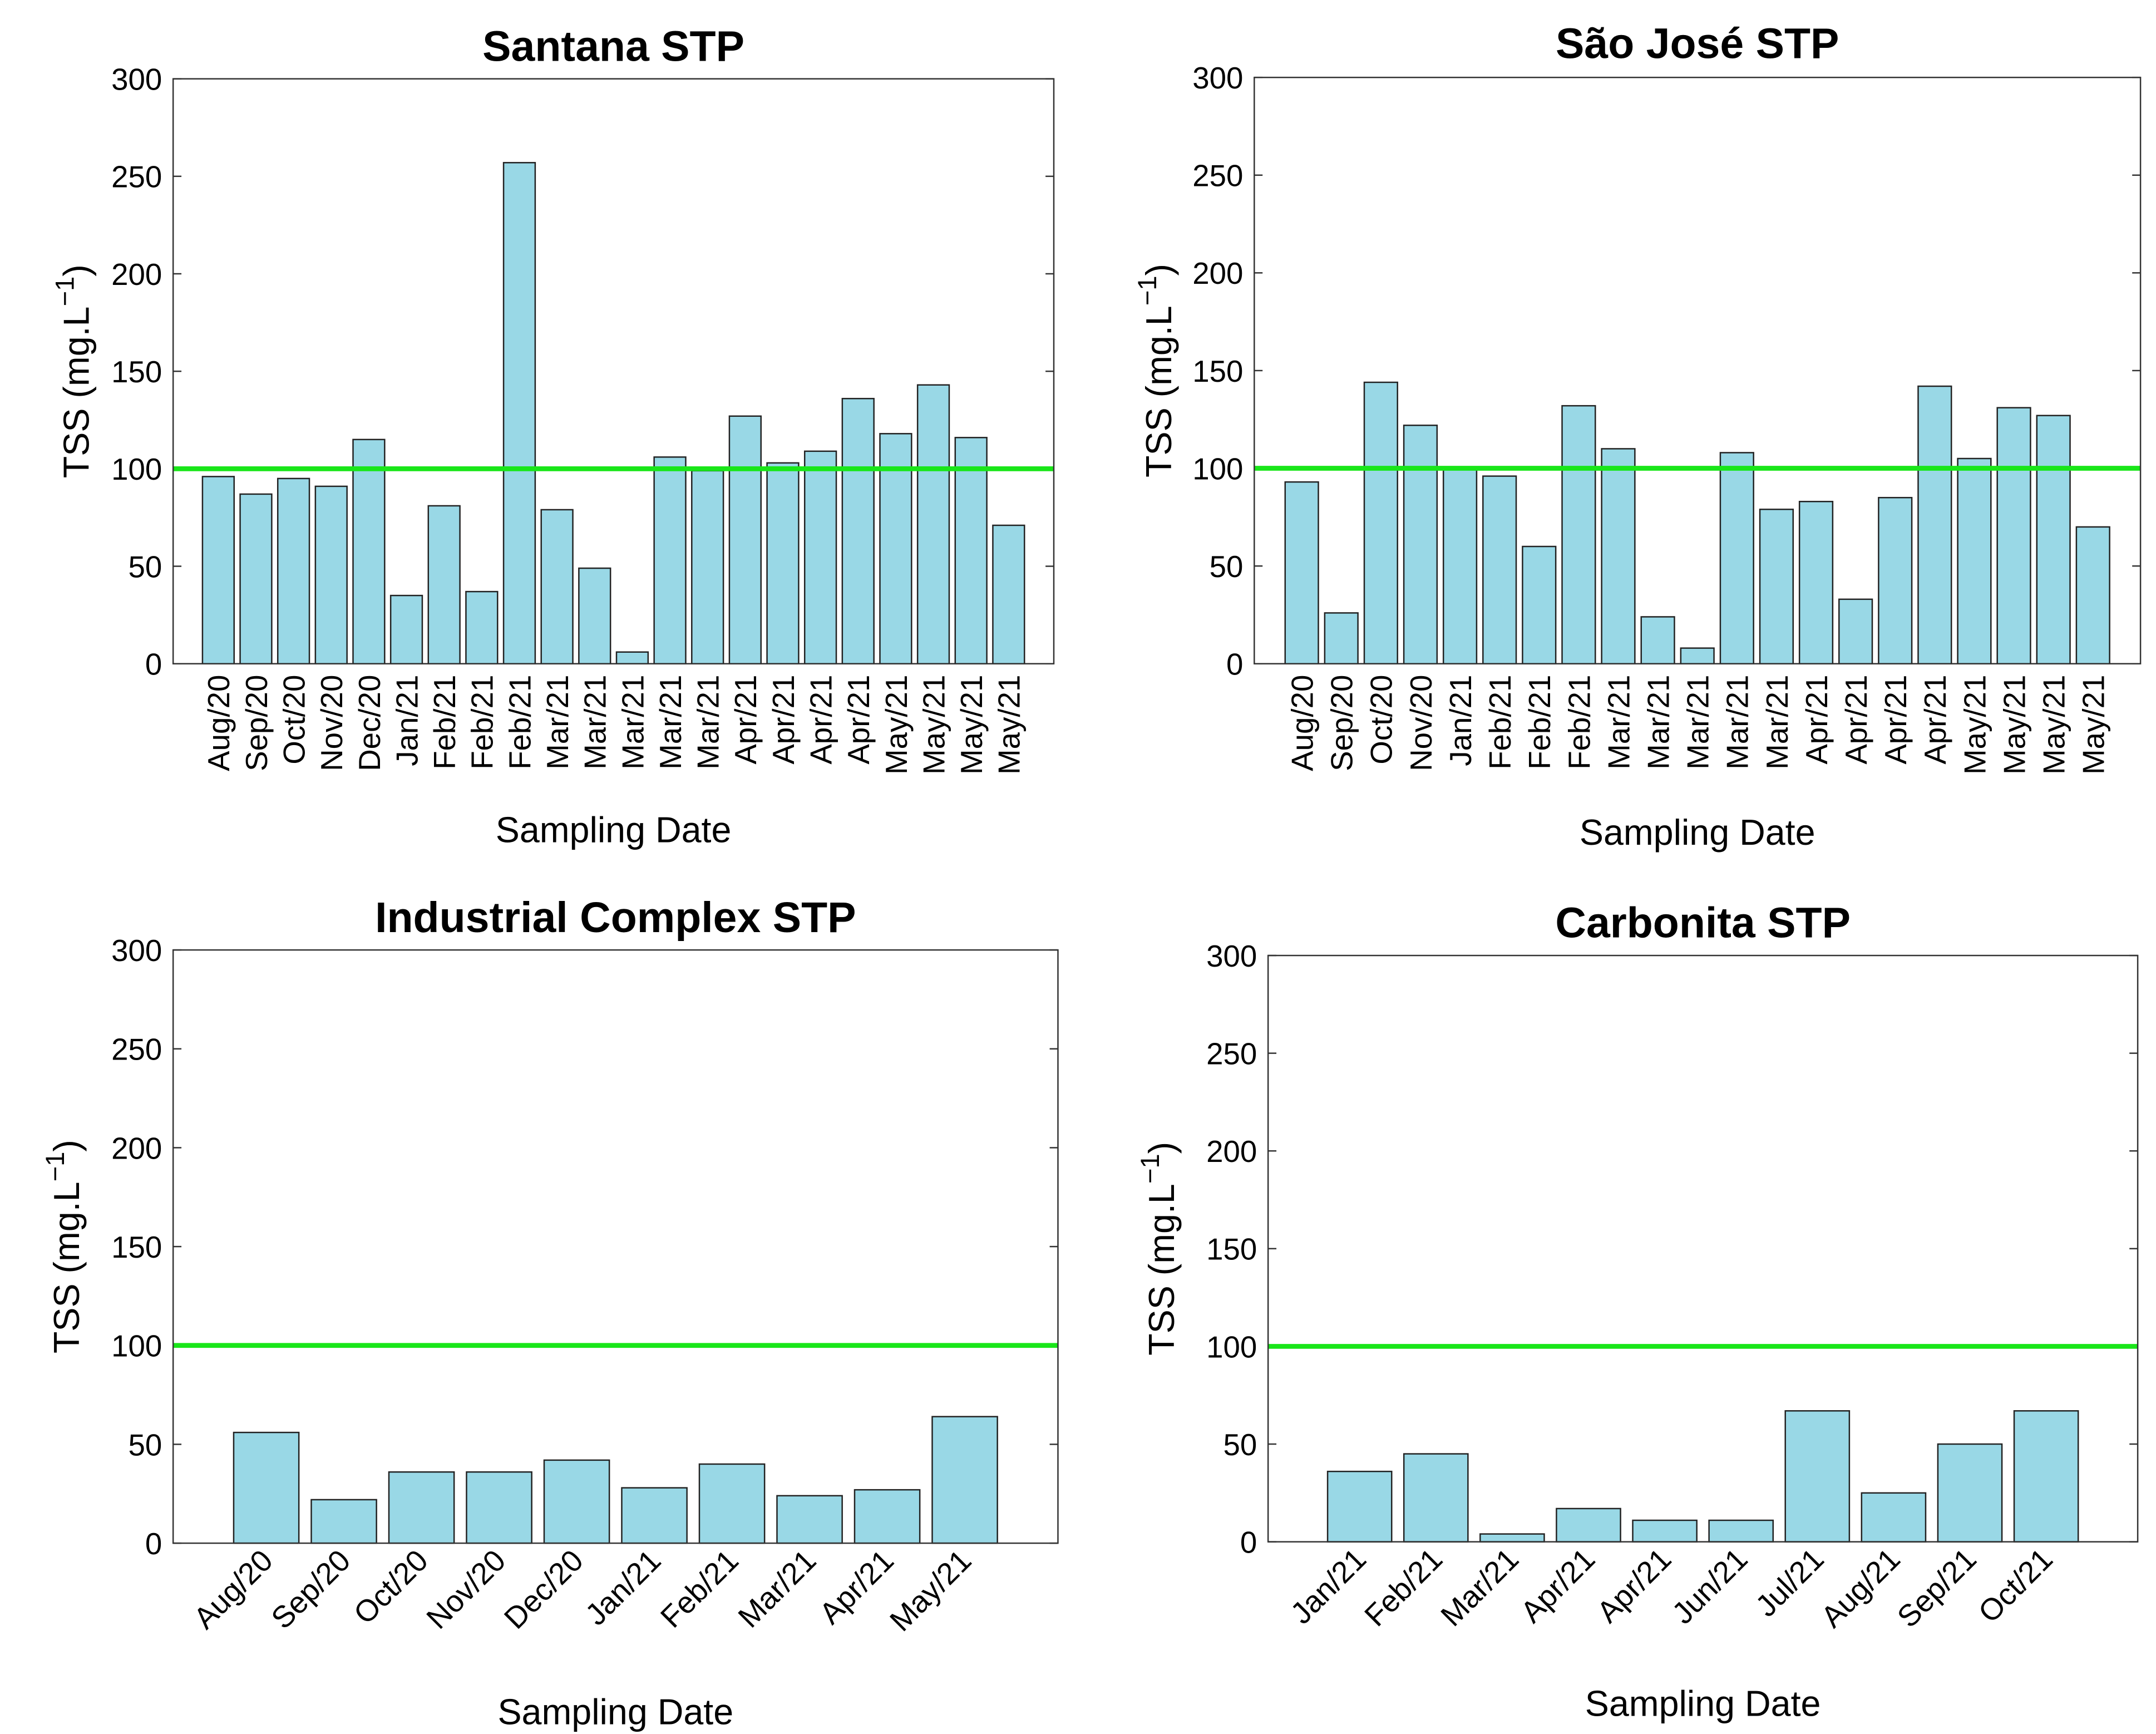  Describe the element at coordinates (1703, 923) in the screenshot. I see `chart-title: Carbonita STP` at that location.